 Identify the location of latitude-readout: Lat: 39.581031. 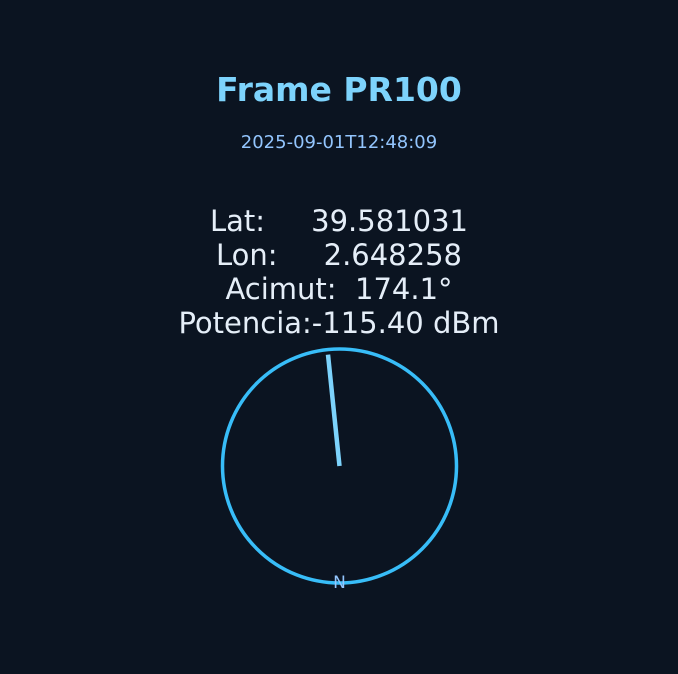
(339, 221).